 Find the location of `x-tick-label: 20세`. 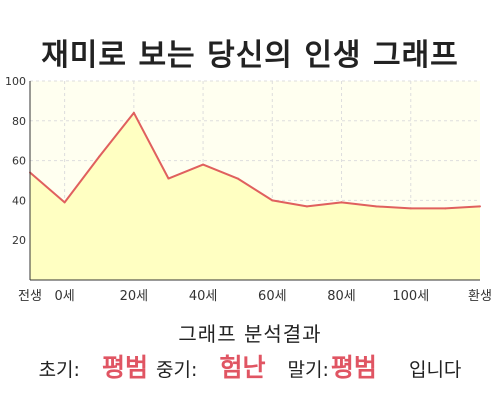

x-tick-label: 20세 is located at coordinates (134, 296).